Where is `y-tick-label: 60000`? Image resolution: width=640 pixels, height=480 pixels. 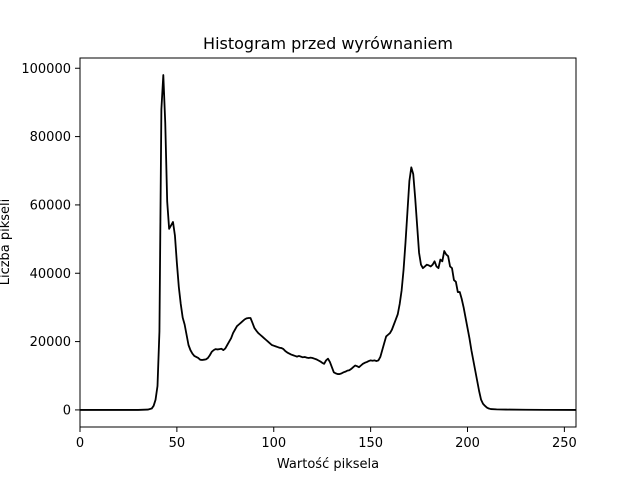
y-tick-label: 60000 is located at coordinates (50, 205).